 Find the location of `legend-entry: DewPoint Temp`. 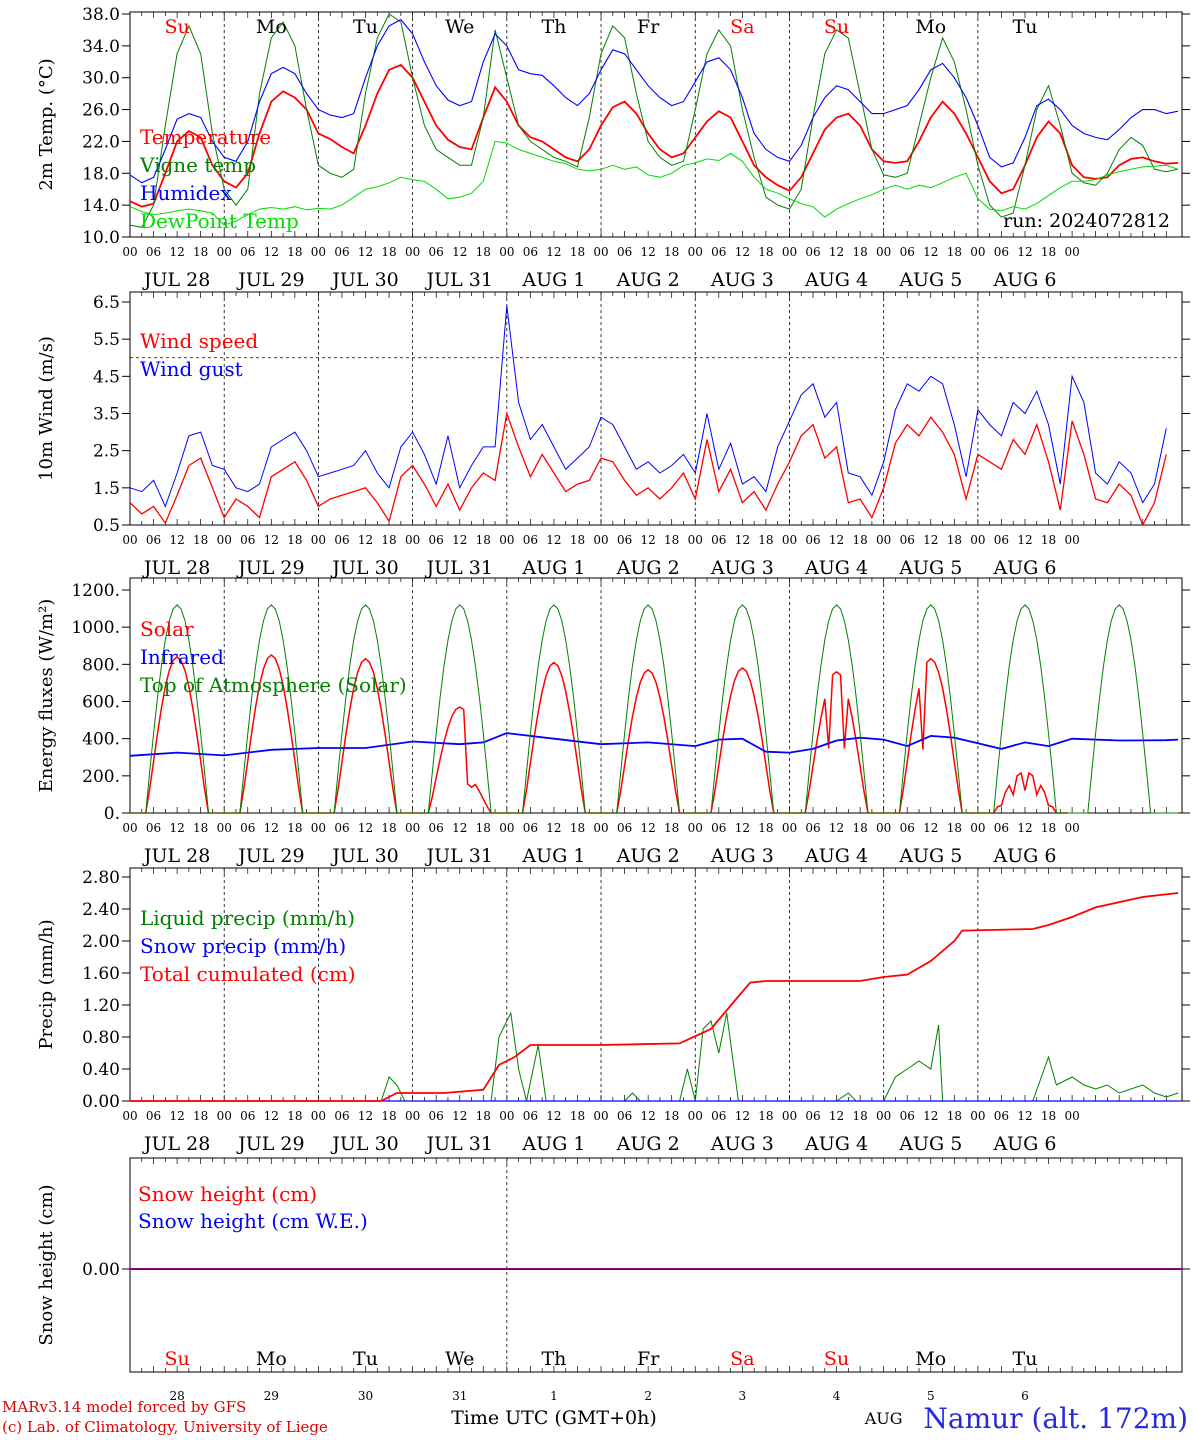

legend-entry: DewPoint Temp is located at coordinates (219, 221).